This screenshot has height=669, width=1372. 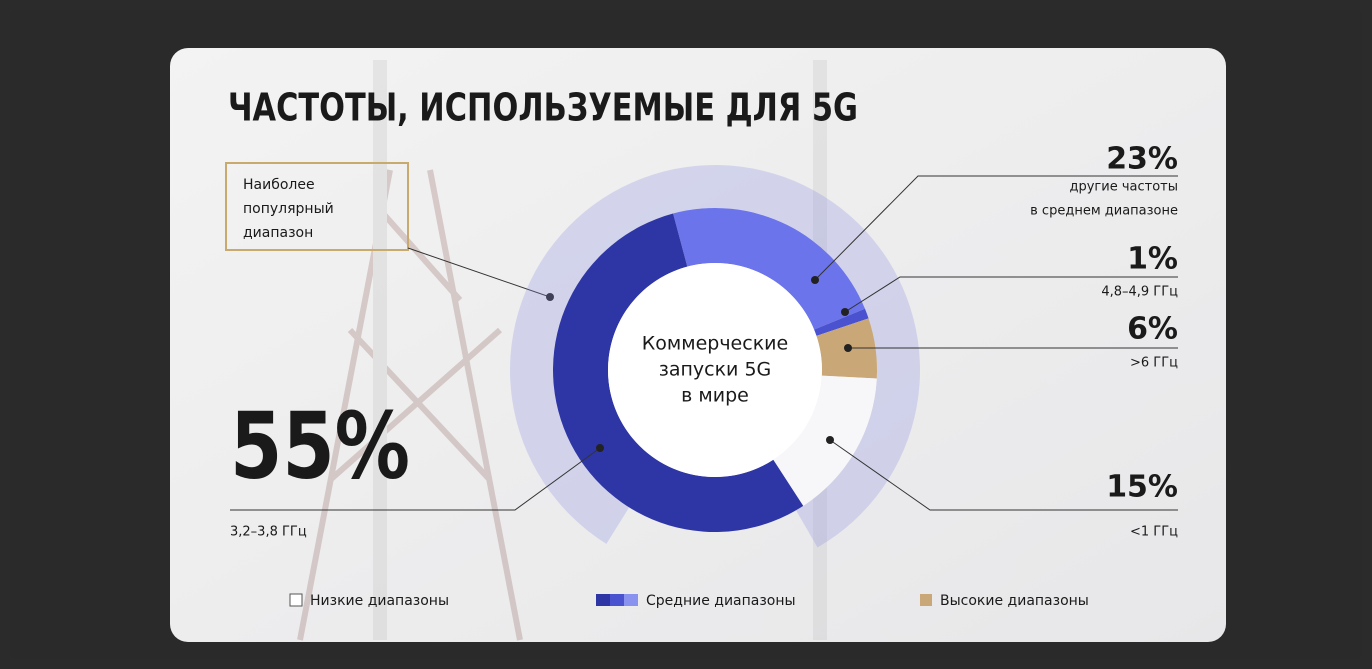 What do you see at coordinates (715, 396) in the screenshot?
I see `center-label: в мире` at bounding box center [715, 396].